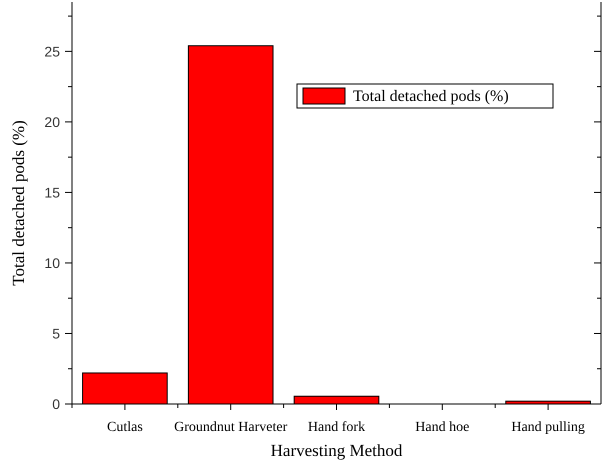  I want to click on y-tick-label: 0, so click(56, 404).